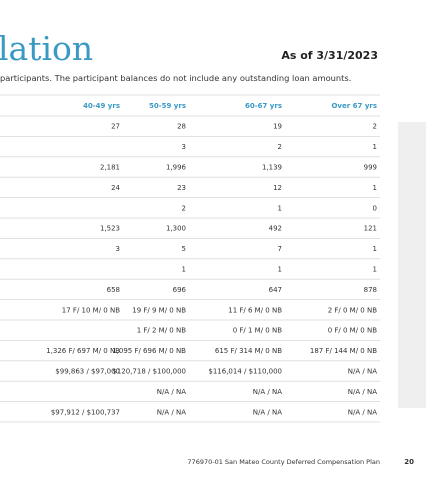 Image resolution: width=426 pixels, height=480 pixels. I want to click on table-cell: 1,300, so click(176, 229).